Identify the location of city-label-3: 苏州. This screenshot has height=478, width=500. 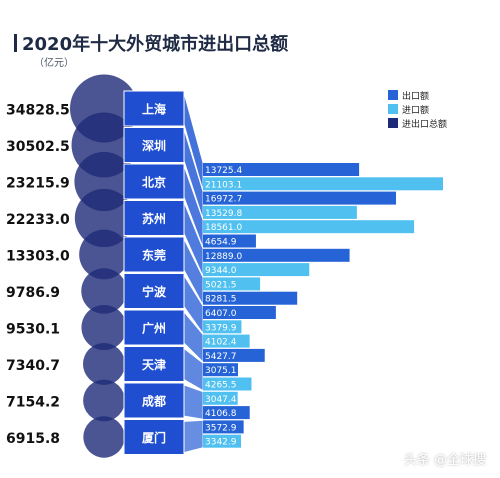
(154, 218).